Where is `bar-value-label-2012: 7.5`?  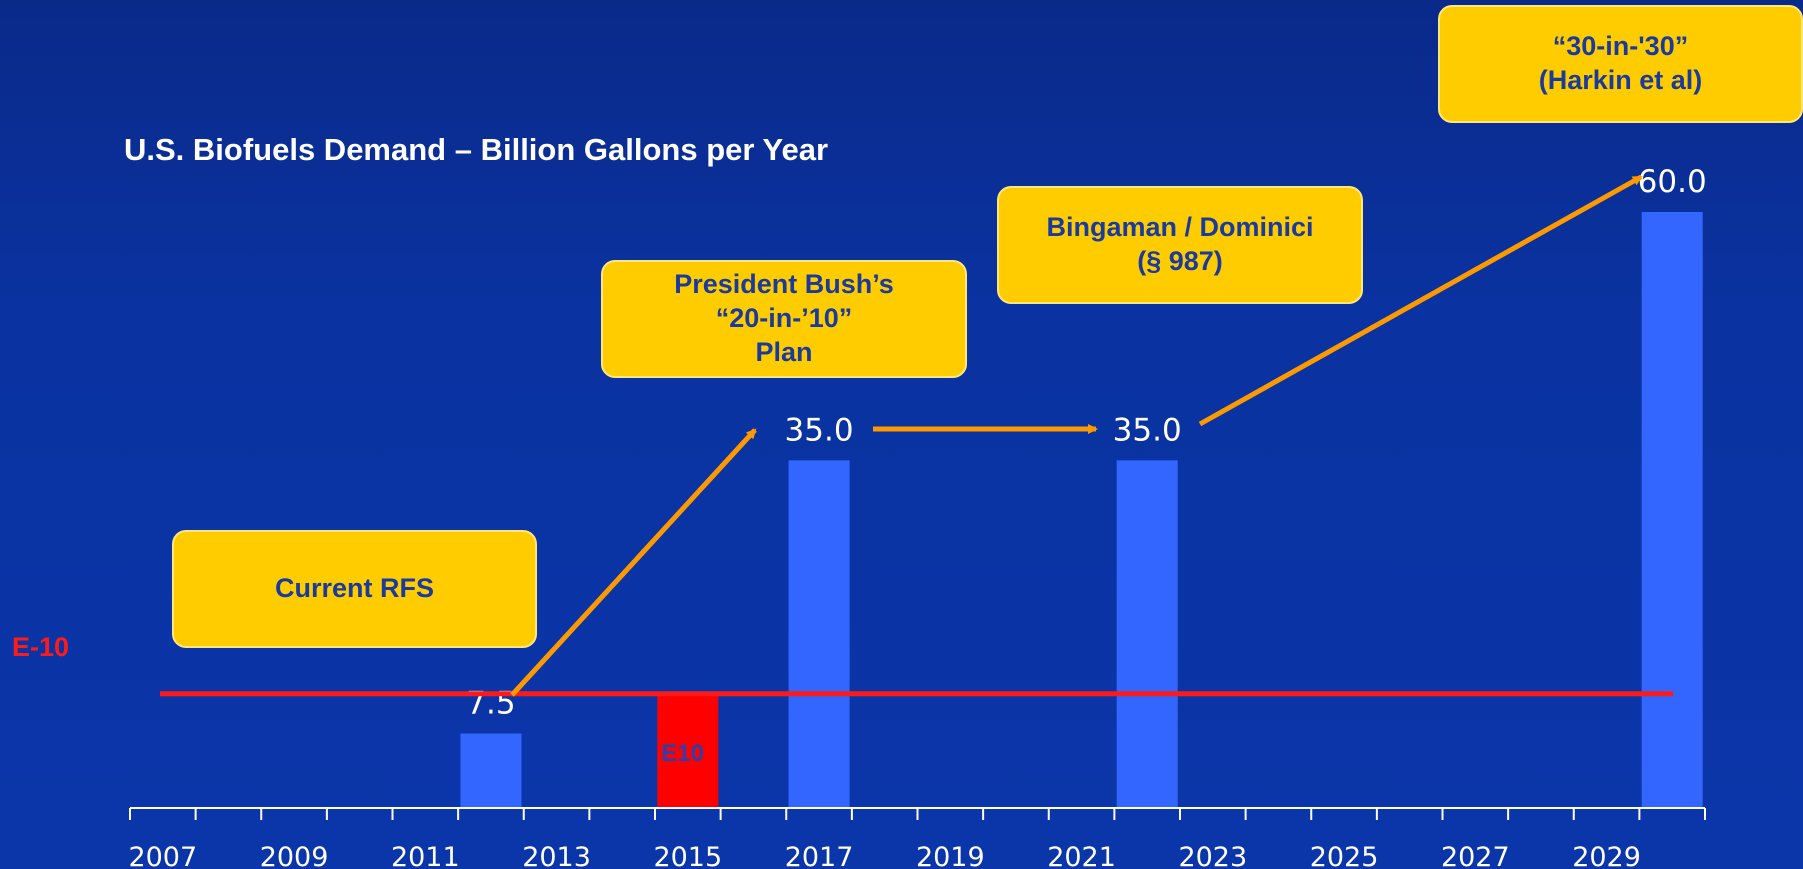
bar-value-label-2012: 7.5 is located at coordinates (490, 704).